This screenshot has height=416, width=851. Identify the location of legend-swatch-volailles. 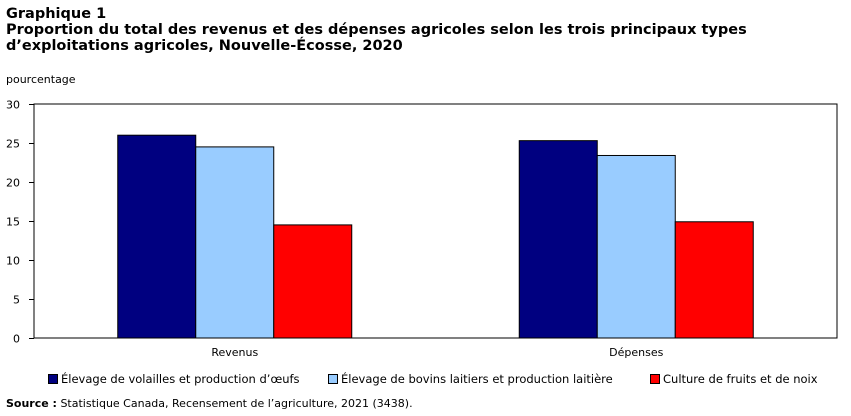
(53, 378).